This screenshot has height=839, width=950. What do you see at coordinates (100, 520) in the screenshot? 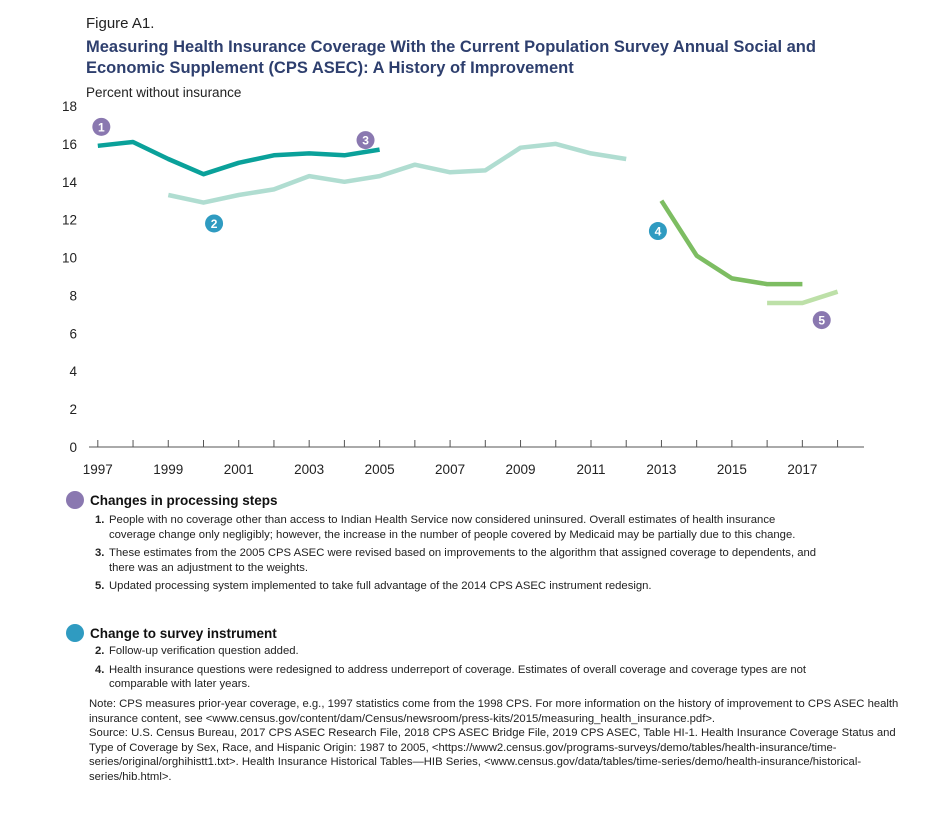
I see `note-number: 1.` at bounding box center [100, 520].